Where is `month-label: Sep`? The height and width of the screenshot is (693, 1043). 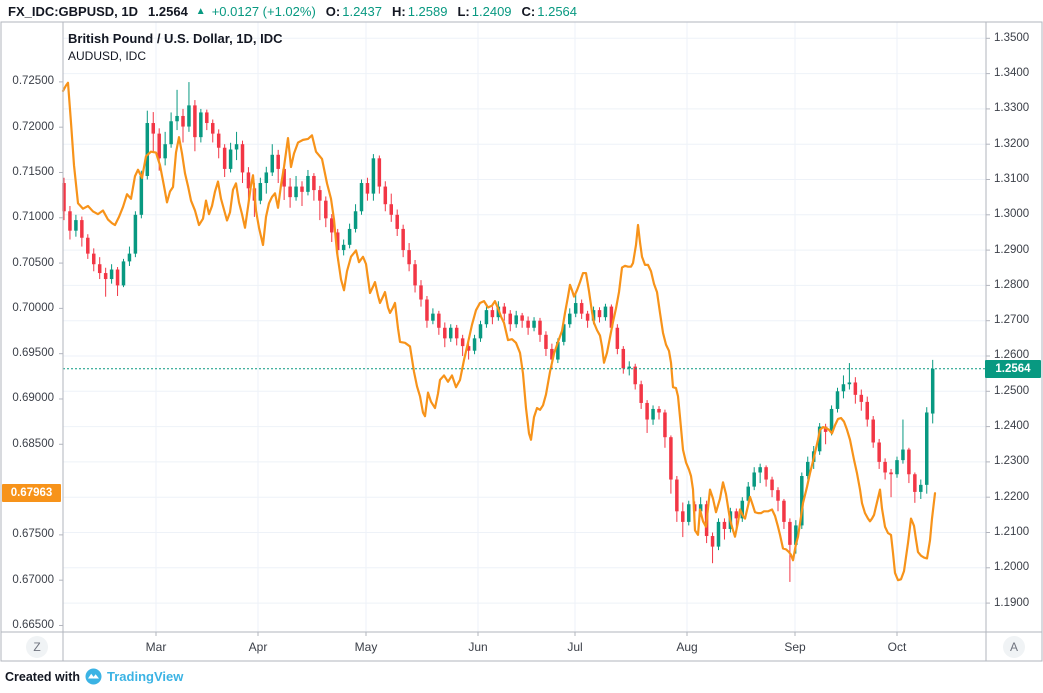
month-label: Sep is located at coordinates (795, 647).